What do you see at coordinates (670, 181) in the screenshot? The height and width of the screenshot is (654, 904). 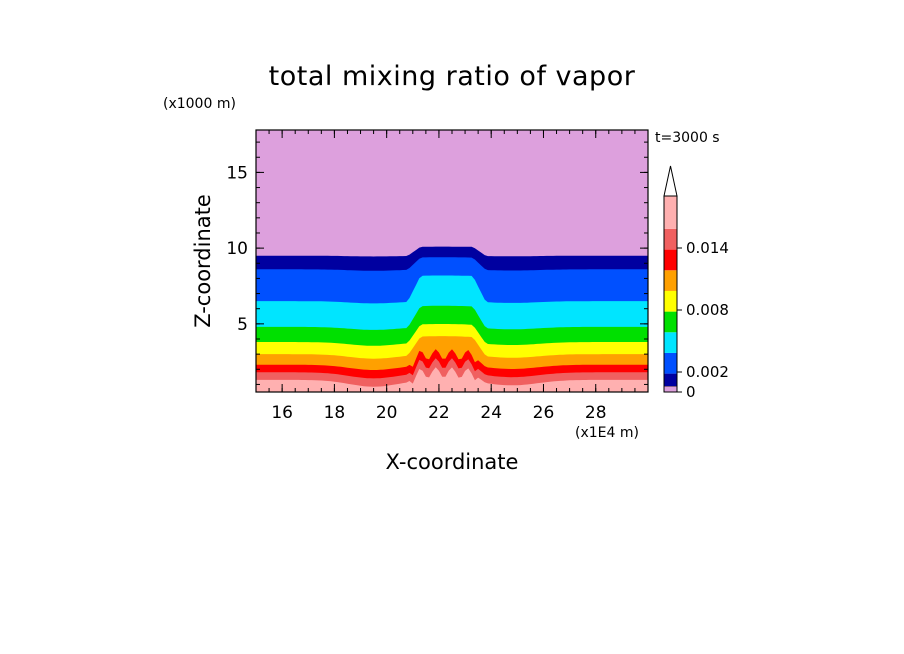 I see `colorbar-extend-arrow` at bounding box center [670, 181].